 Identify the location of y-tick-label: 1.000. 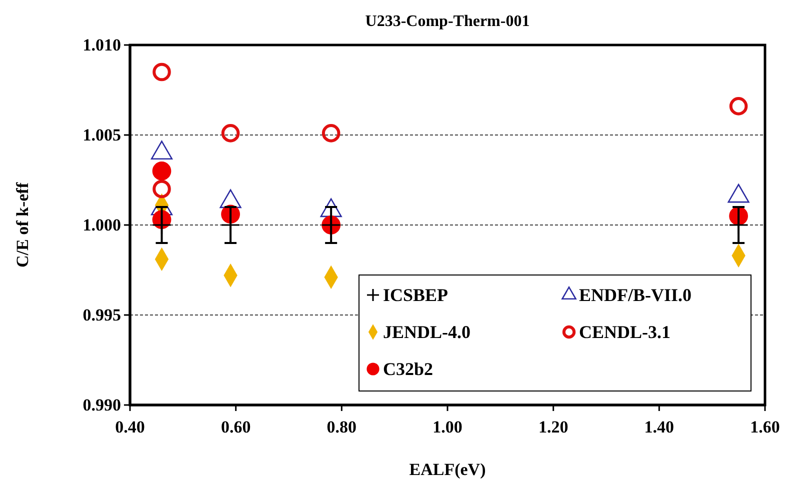
(101, 224).